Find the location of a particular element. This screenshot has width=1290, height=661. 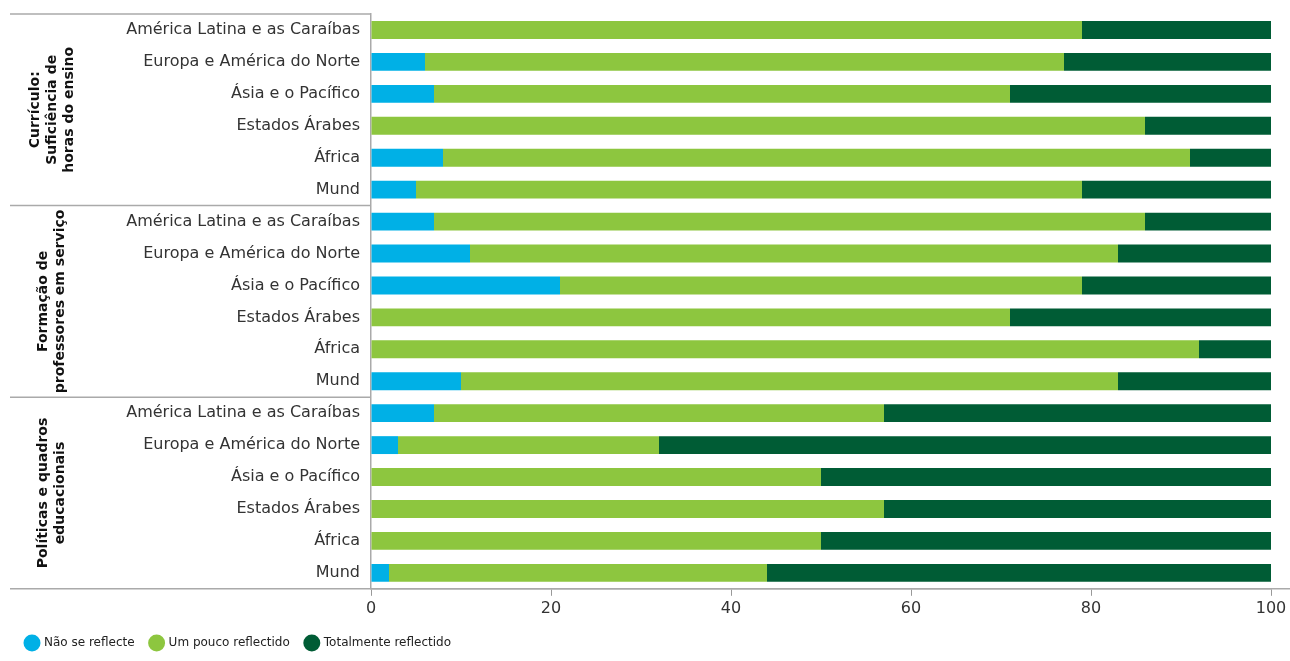

text: Currículo: Suficiência de horas do ensino is located at coordinates (50, 109).